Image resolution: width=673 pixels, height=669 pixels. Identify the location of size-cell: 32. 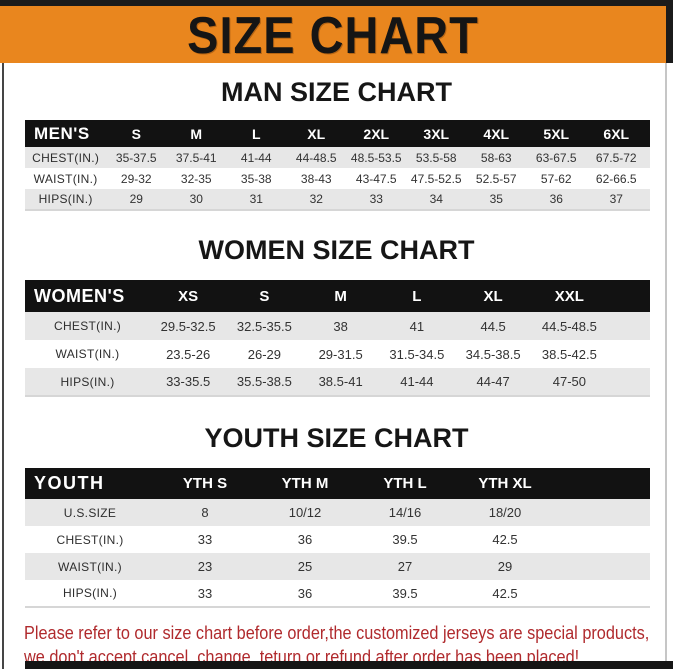
(316, 199).